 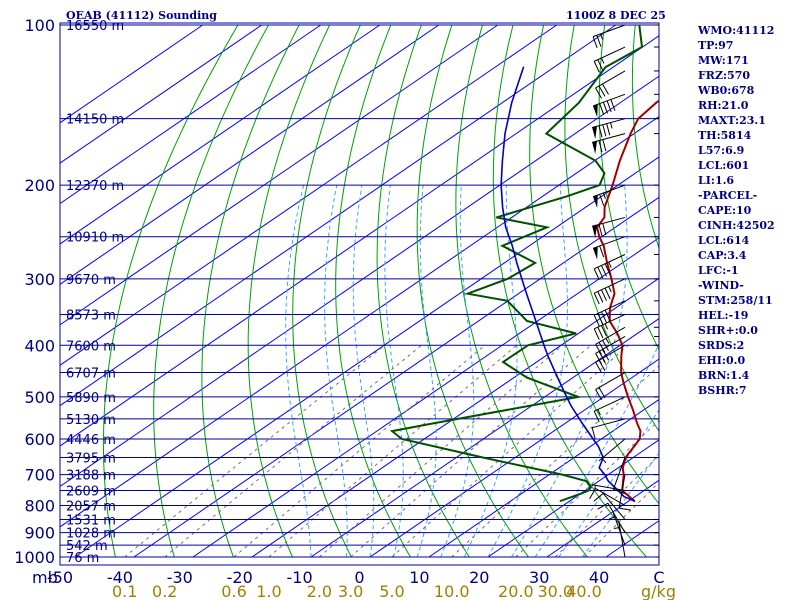 What do you see at coordinates (539, 577) in the screenshot?
I see `temperature-tick-label: 30` at bounding box center [539, 577].